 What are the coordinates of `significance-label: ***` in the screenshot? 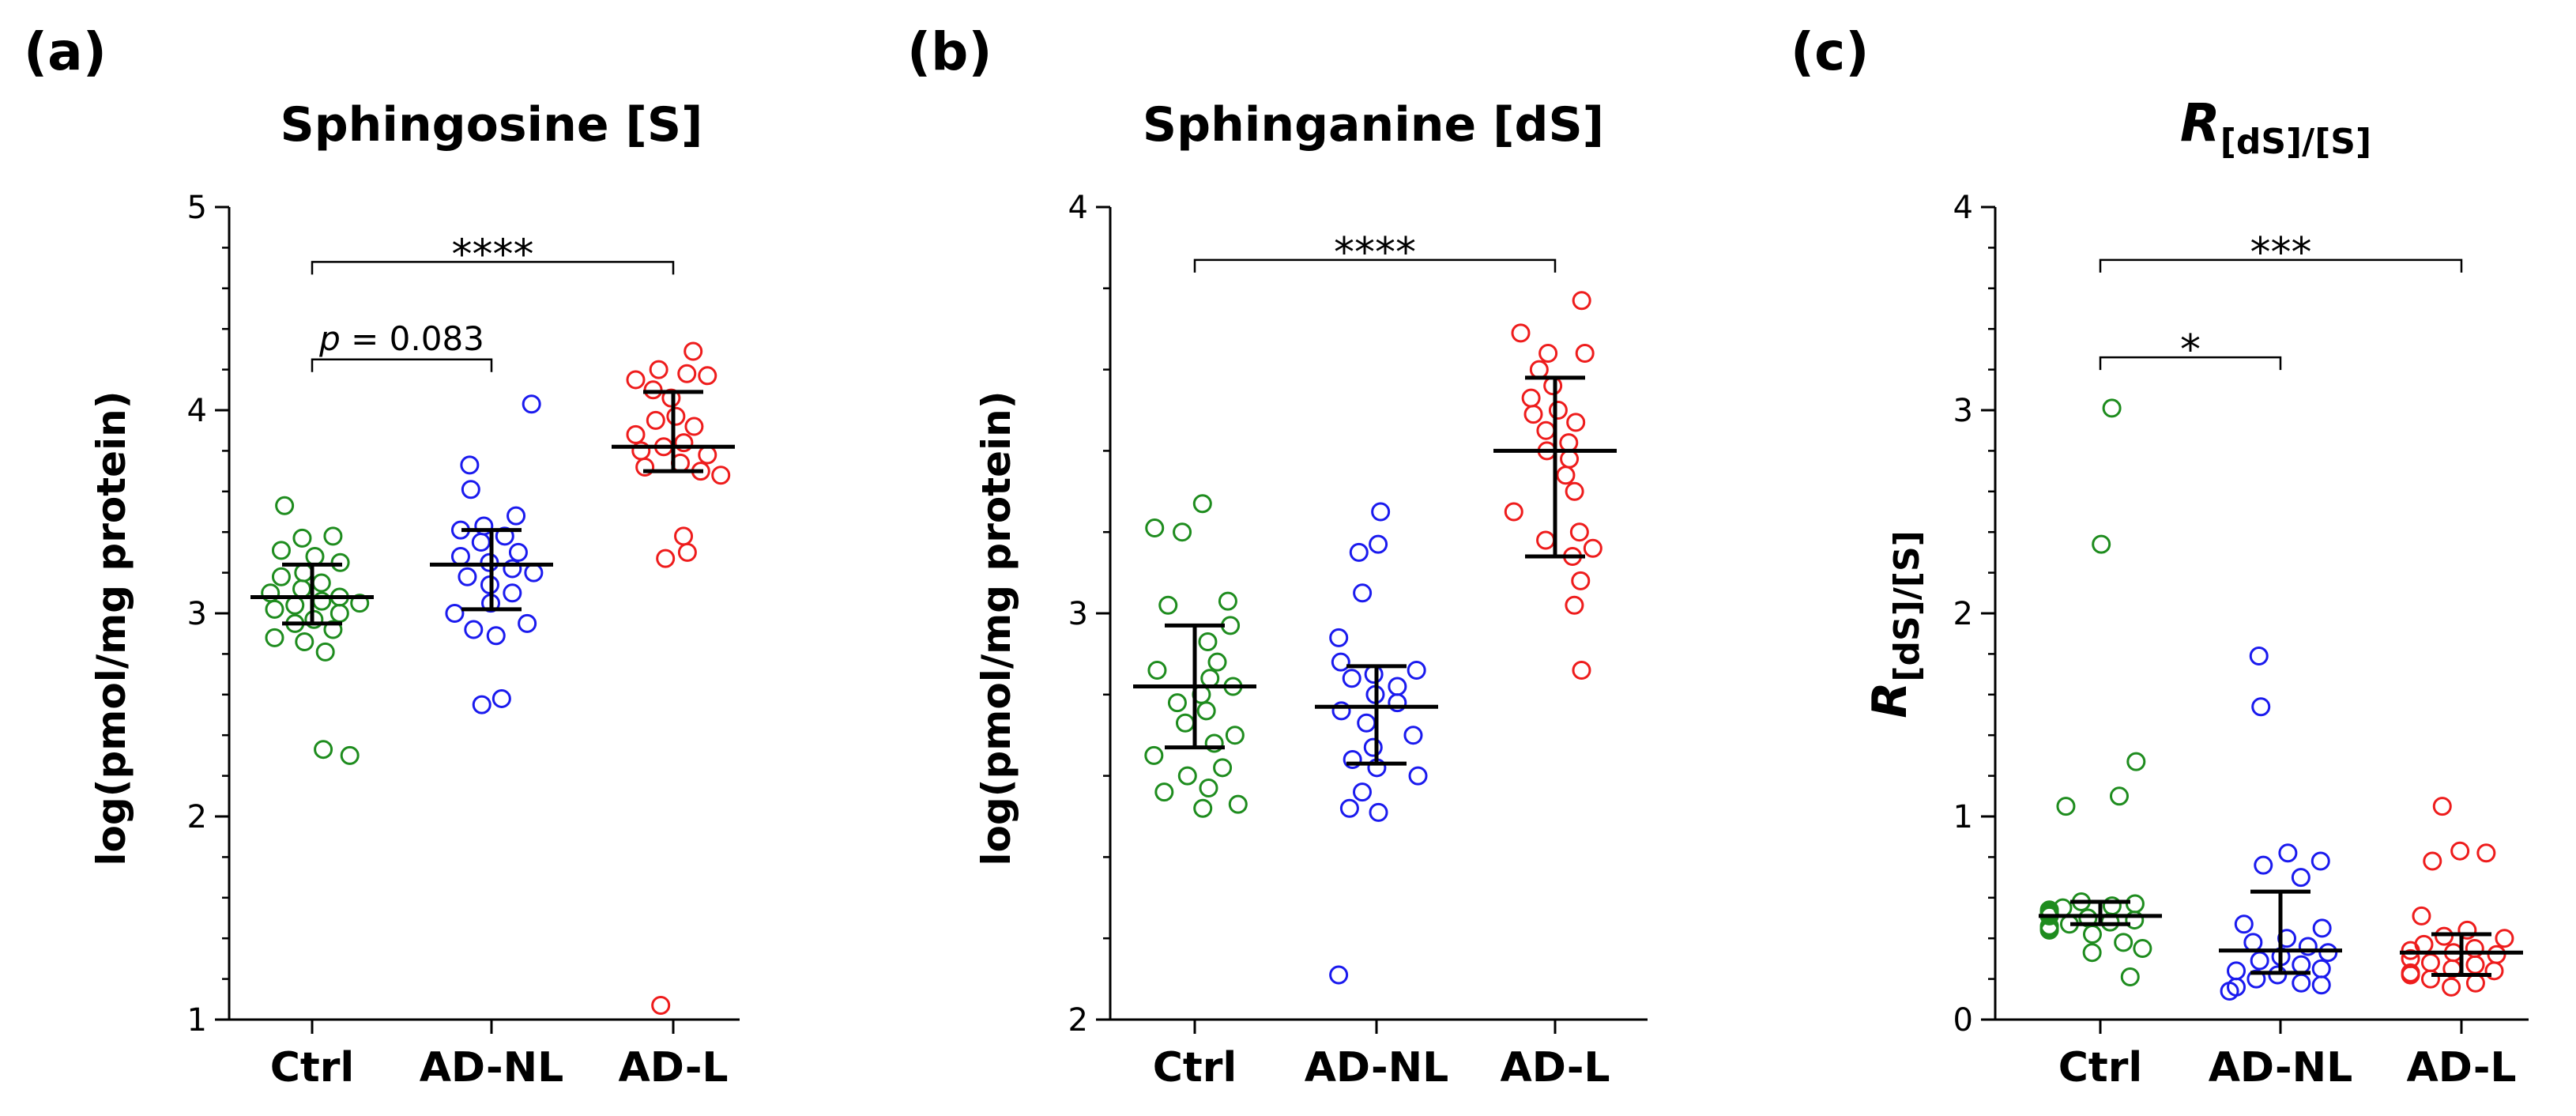 It's located at (2281, 253).